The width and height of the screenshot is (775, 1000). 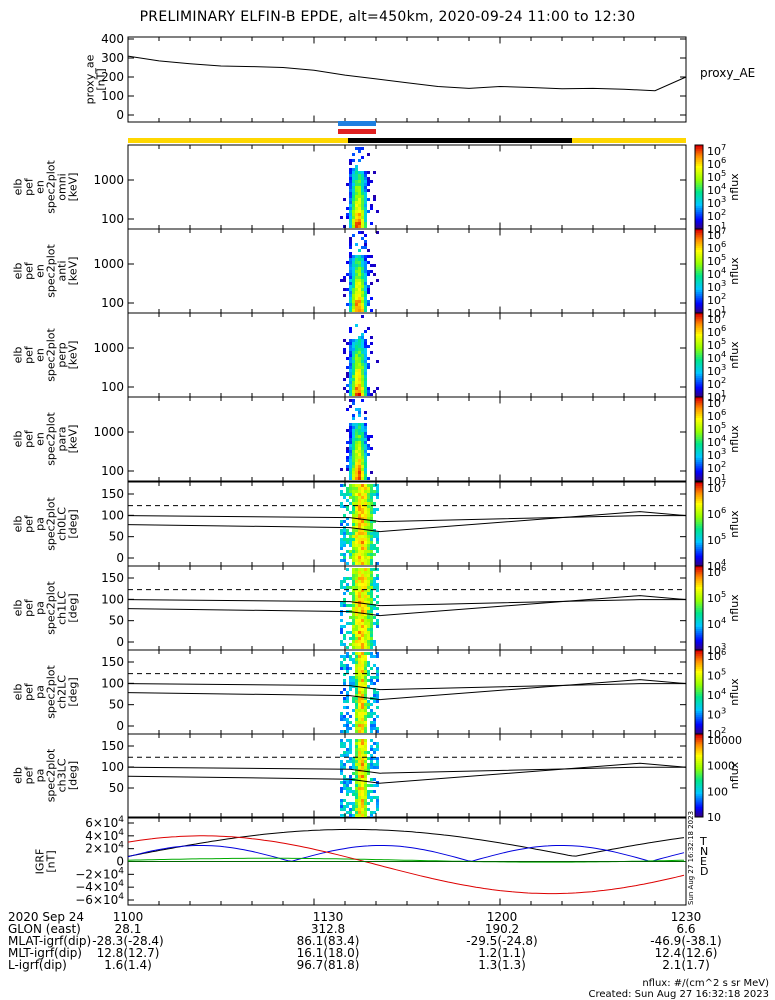 I want to click on colorbar-tick-label: 10⁷, so click(x=716, y=402).